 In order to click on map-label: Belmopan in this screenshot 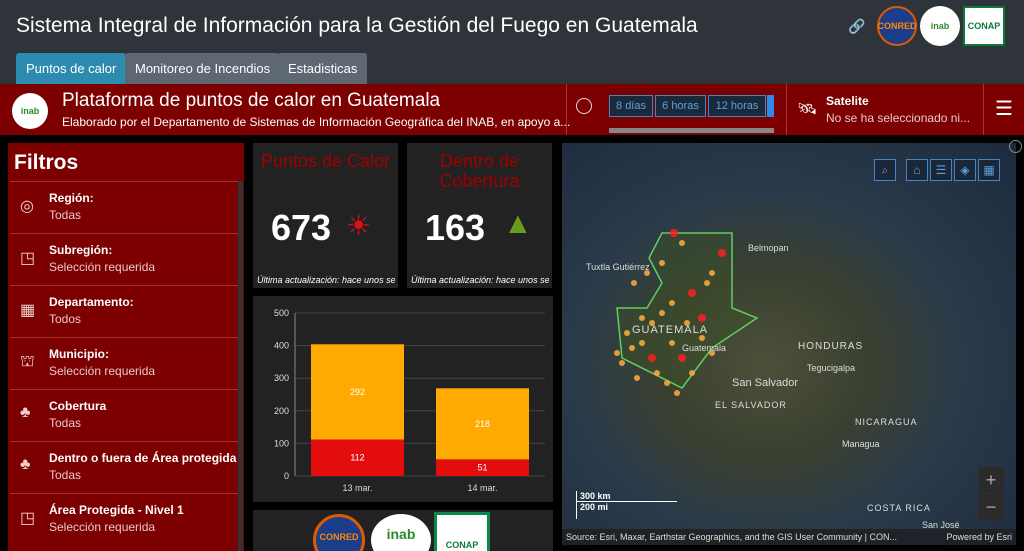, I will do `click(768, 248)`.